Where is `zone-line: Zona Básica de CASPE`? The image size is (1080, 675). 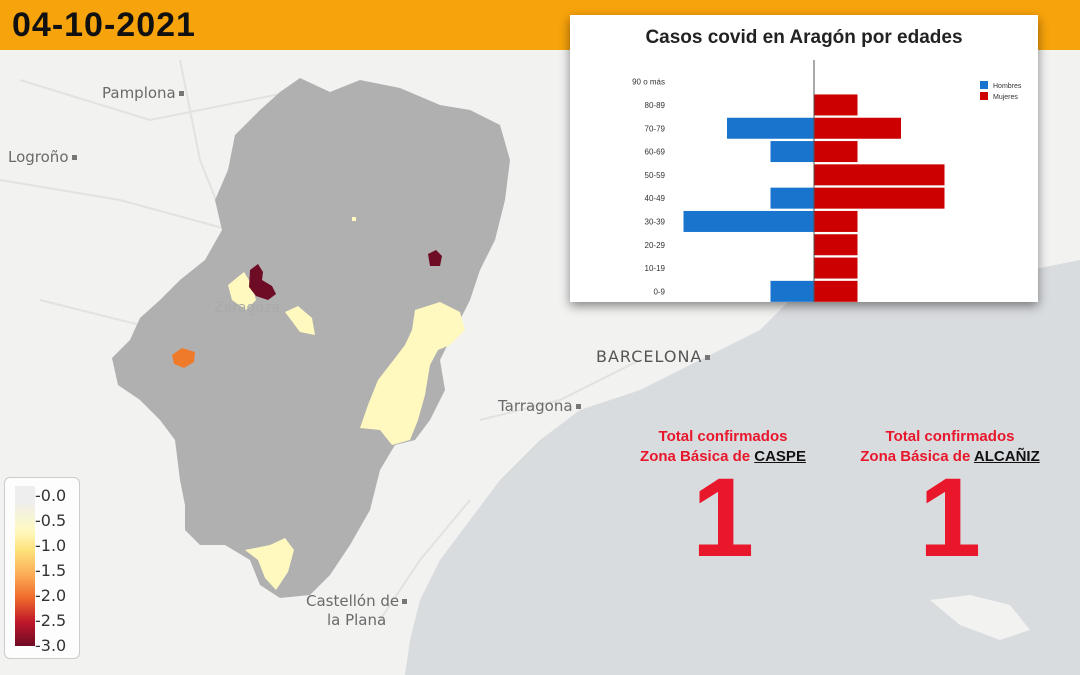
zone-line: Zona Básica de CASPE is located at coordinates (723, 457).